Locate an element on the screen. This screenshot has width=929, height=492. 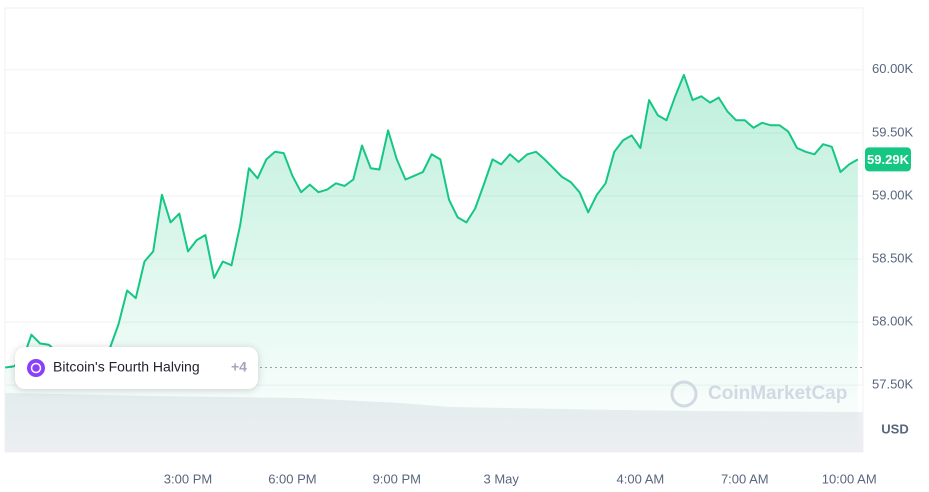
current-price-label: 59.29K is located at coordinates (888, 159).